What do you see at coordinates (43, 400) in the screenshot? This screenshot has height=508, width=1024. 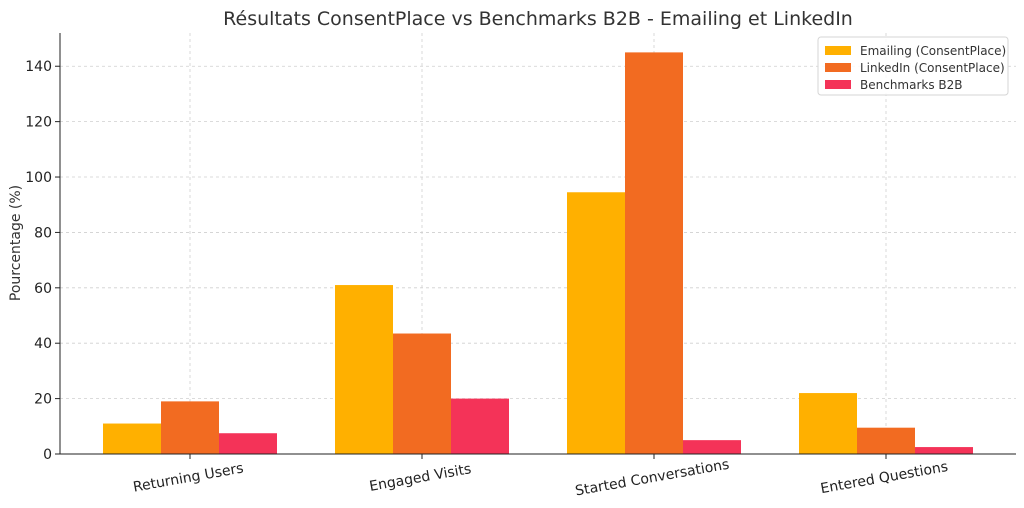 I see `y-tick-label: 20` at bounding box center [43, 400].